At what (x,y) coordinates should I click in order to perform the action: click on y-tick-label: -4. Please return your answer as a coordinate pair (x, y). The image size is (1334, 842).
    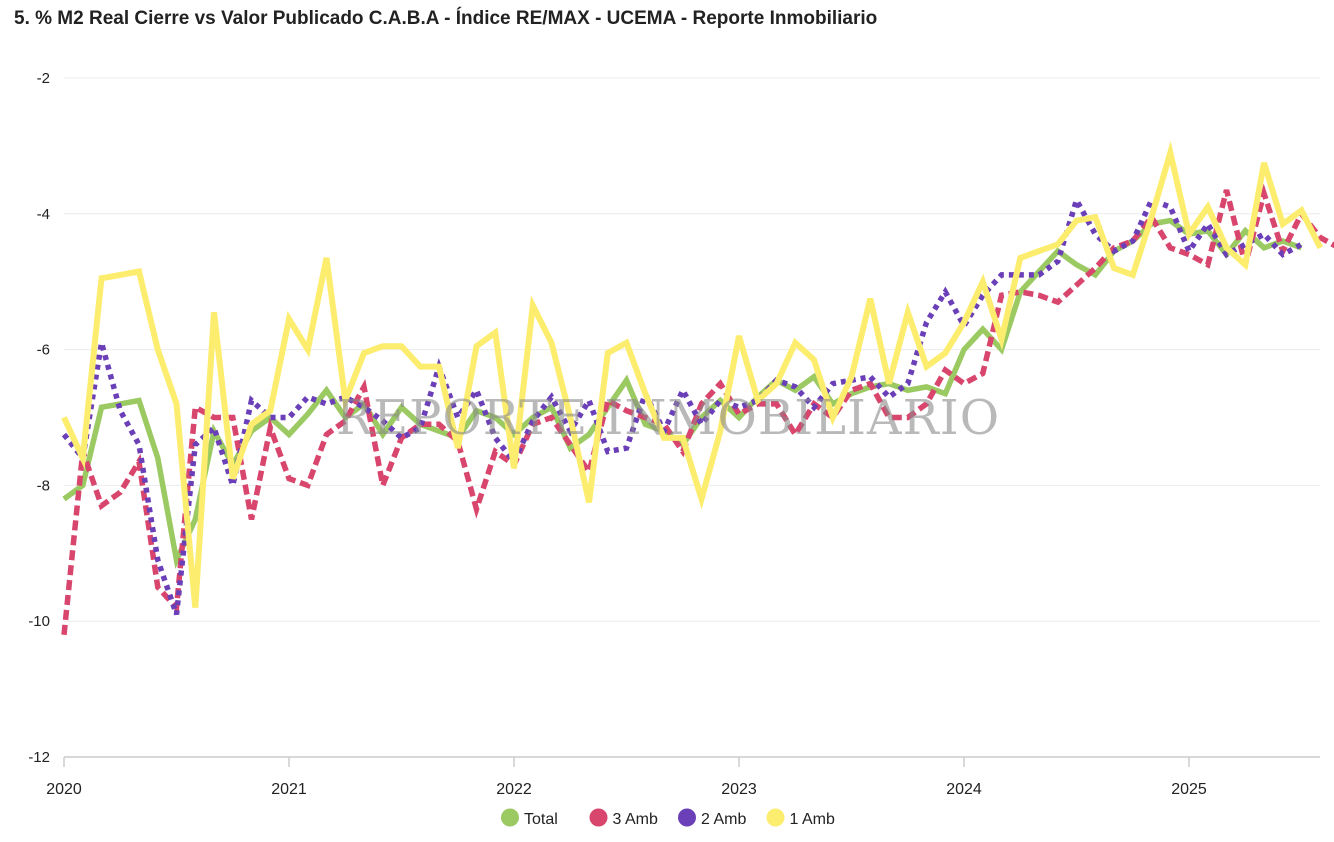
    Looking at the image, I should click on (43, 214).